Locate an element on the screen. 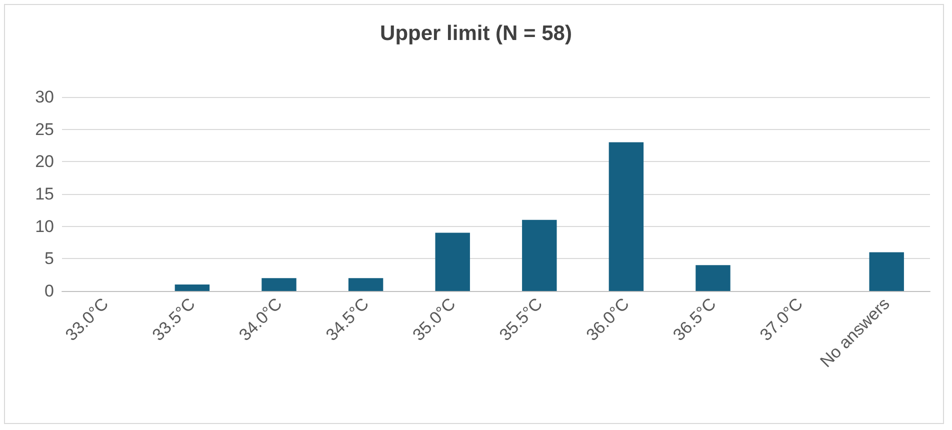 The width and height of the screenshot is (952, 430). y-tick-label: 0 is located at coordinates (49, 291).